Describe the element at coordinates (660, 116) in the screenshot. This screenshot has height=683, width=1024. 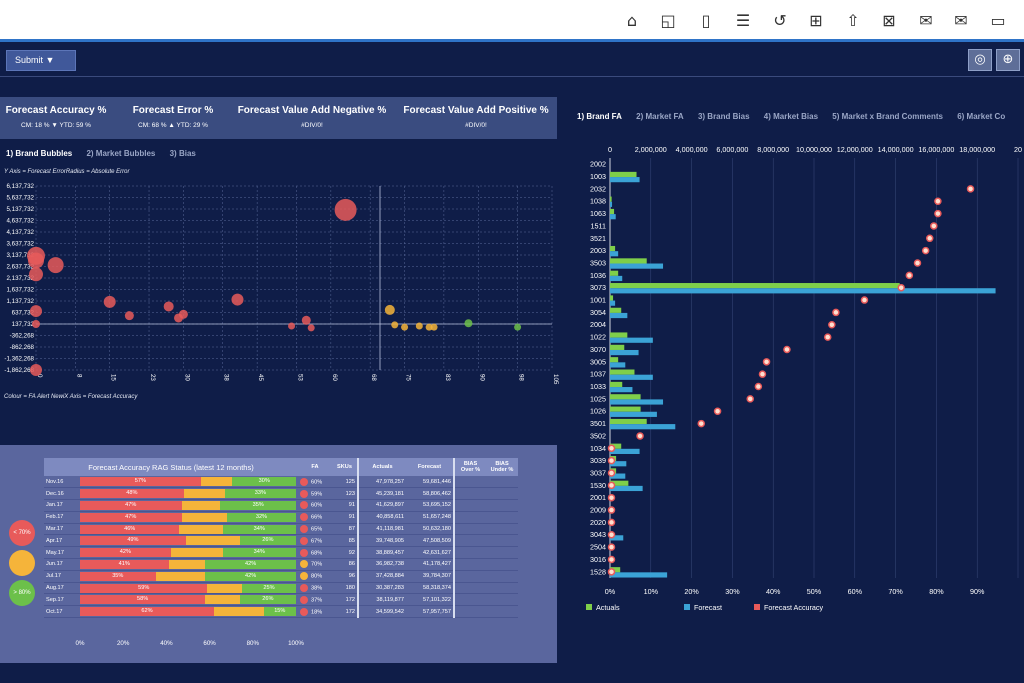
I see `tab-market-fa: 2) Market FA` at that location.